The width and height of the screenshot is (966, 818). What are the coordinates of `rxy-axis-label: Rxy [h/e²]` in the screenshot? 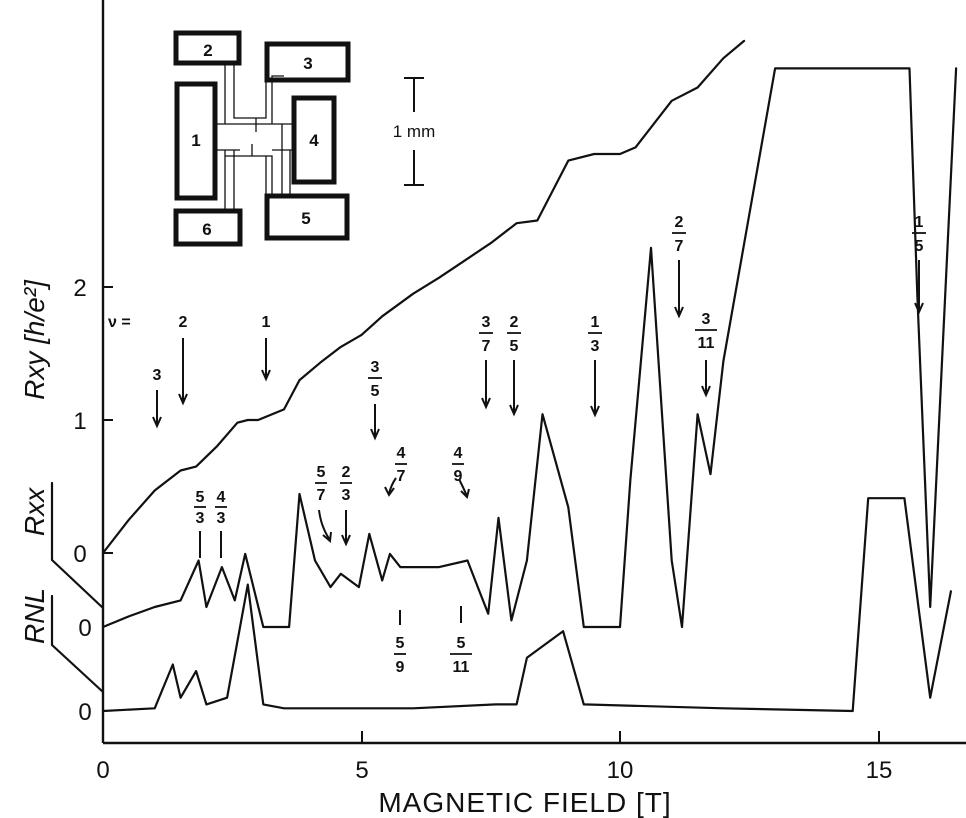 It's located at (34, 339).